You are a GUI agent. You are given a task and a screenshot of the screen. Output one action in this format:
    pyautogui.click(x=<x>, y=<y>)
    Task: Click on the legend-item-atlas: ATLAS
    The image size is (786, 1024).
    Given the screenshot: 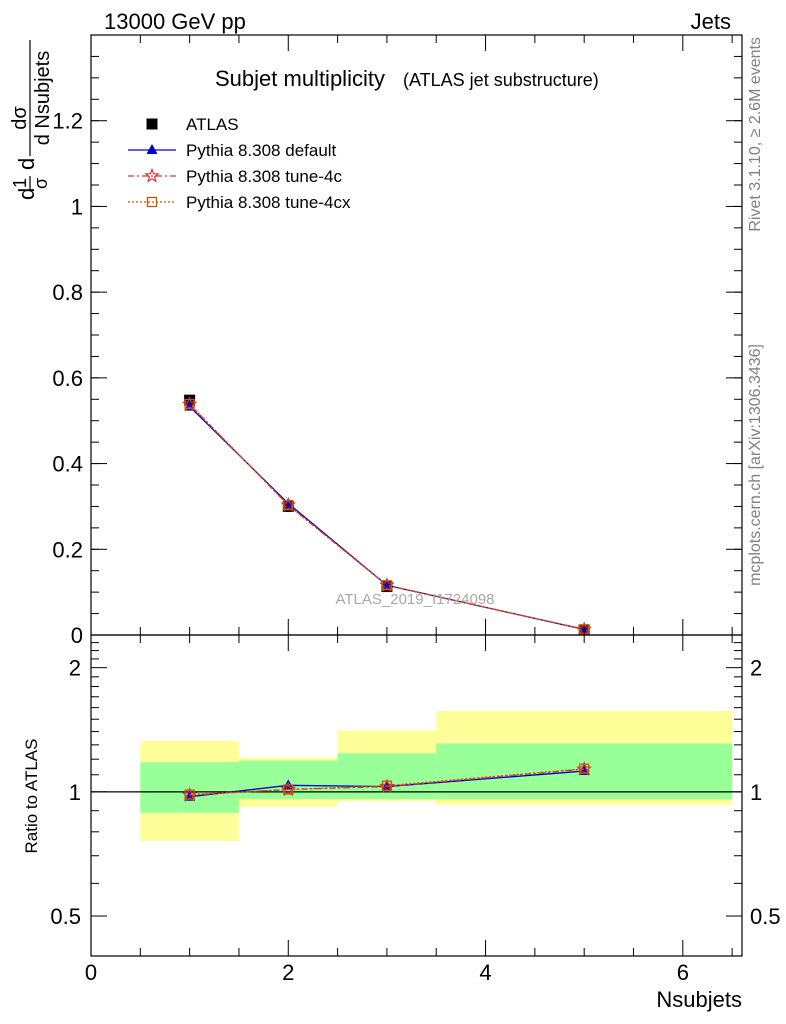 What is the action you would take?
    pyautogui.click(x=192, y=124)
    